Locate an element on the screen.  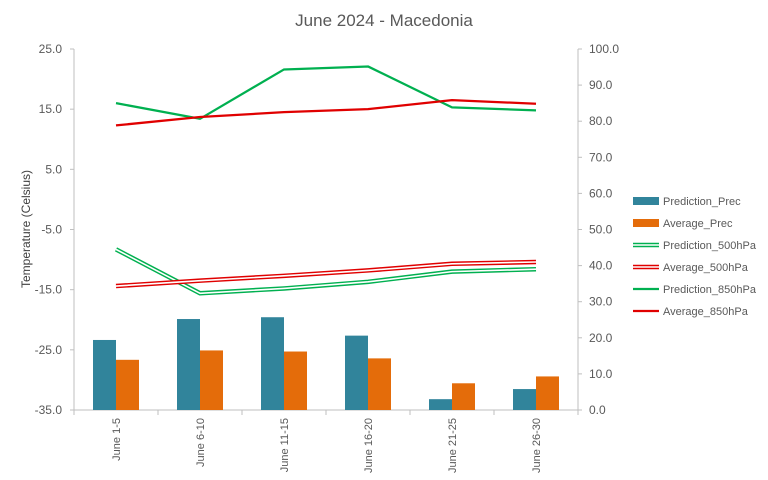
y-tick-label: 25.0 is located at coordinates (51, 49).